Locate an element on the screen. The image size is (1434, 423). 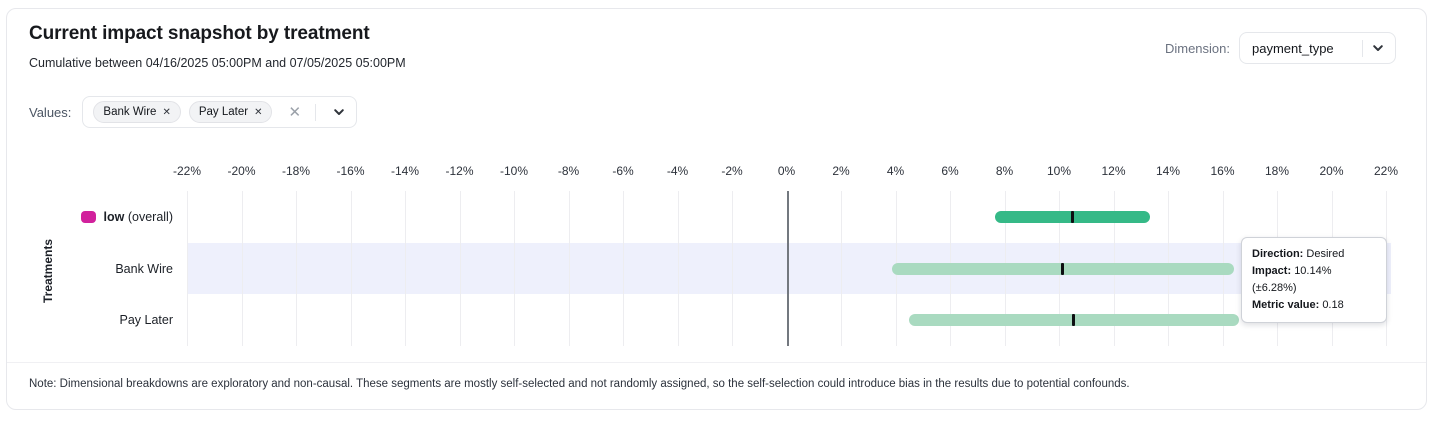
values-multiselect: Bank Wire ✕ Pay Later ✕ ✕ is located at coordinates (220, 112).